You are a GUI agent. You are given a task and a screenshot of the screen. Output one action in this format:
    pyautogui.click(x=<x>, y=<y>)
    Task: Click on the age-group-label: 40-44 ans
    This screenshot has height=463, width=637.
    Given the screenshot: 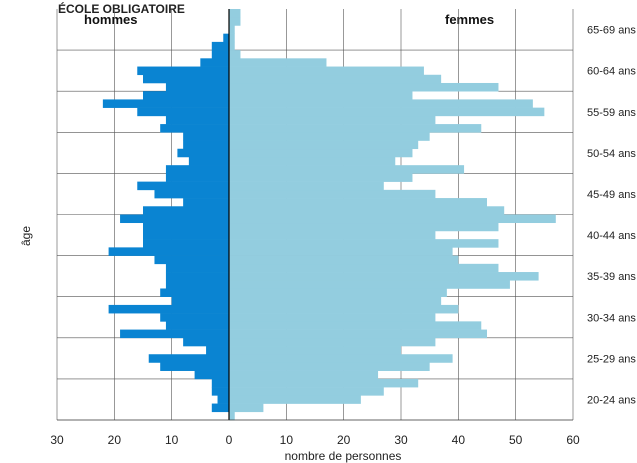 What is the action you would take?
    pyautogui.click(x=611, y=236)
    